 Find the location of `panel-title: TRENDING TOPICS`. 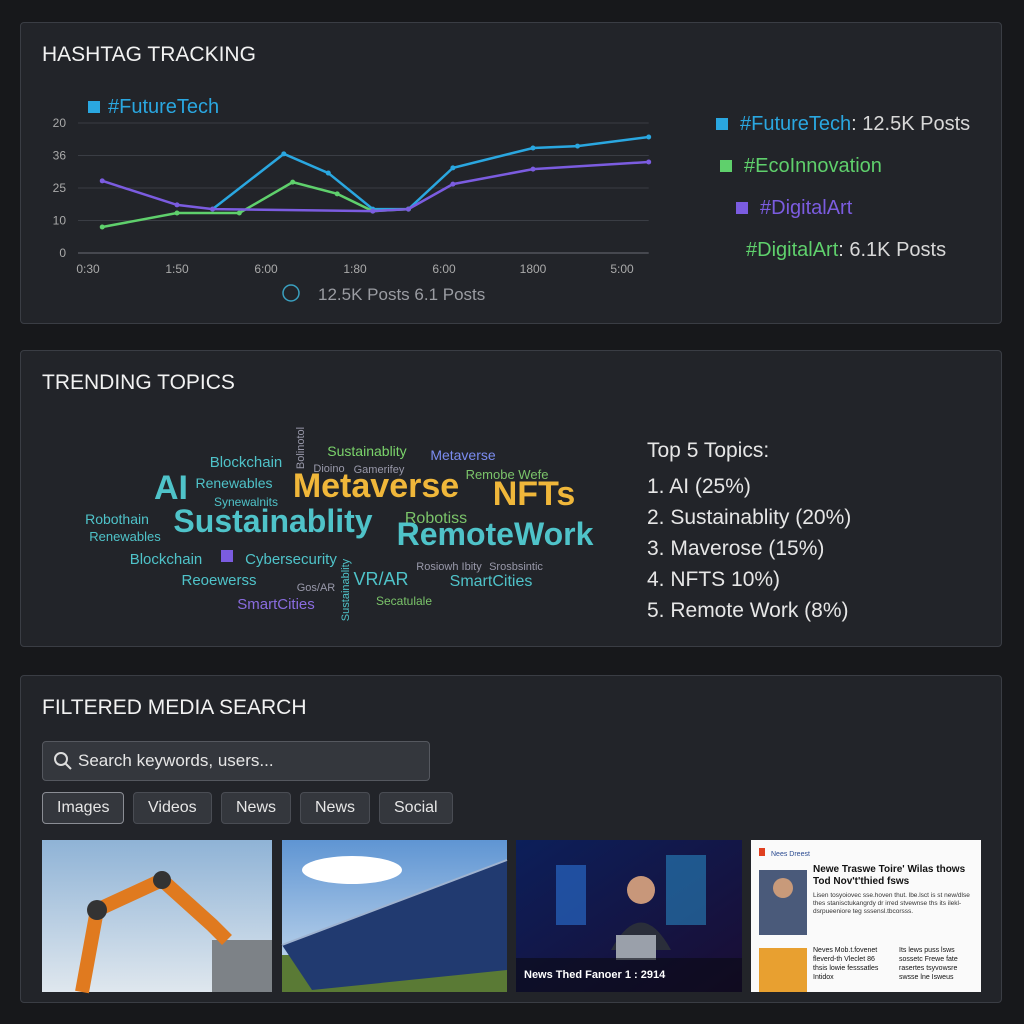

panel-title: TRENDING TOPICS is located at coordinates (138, 382).